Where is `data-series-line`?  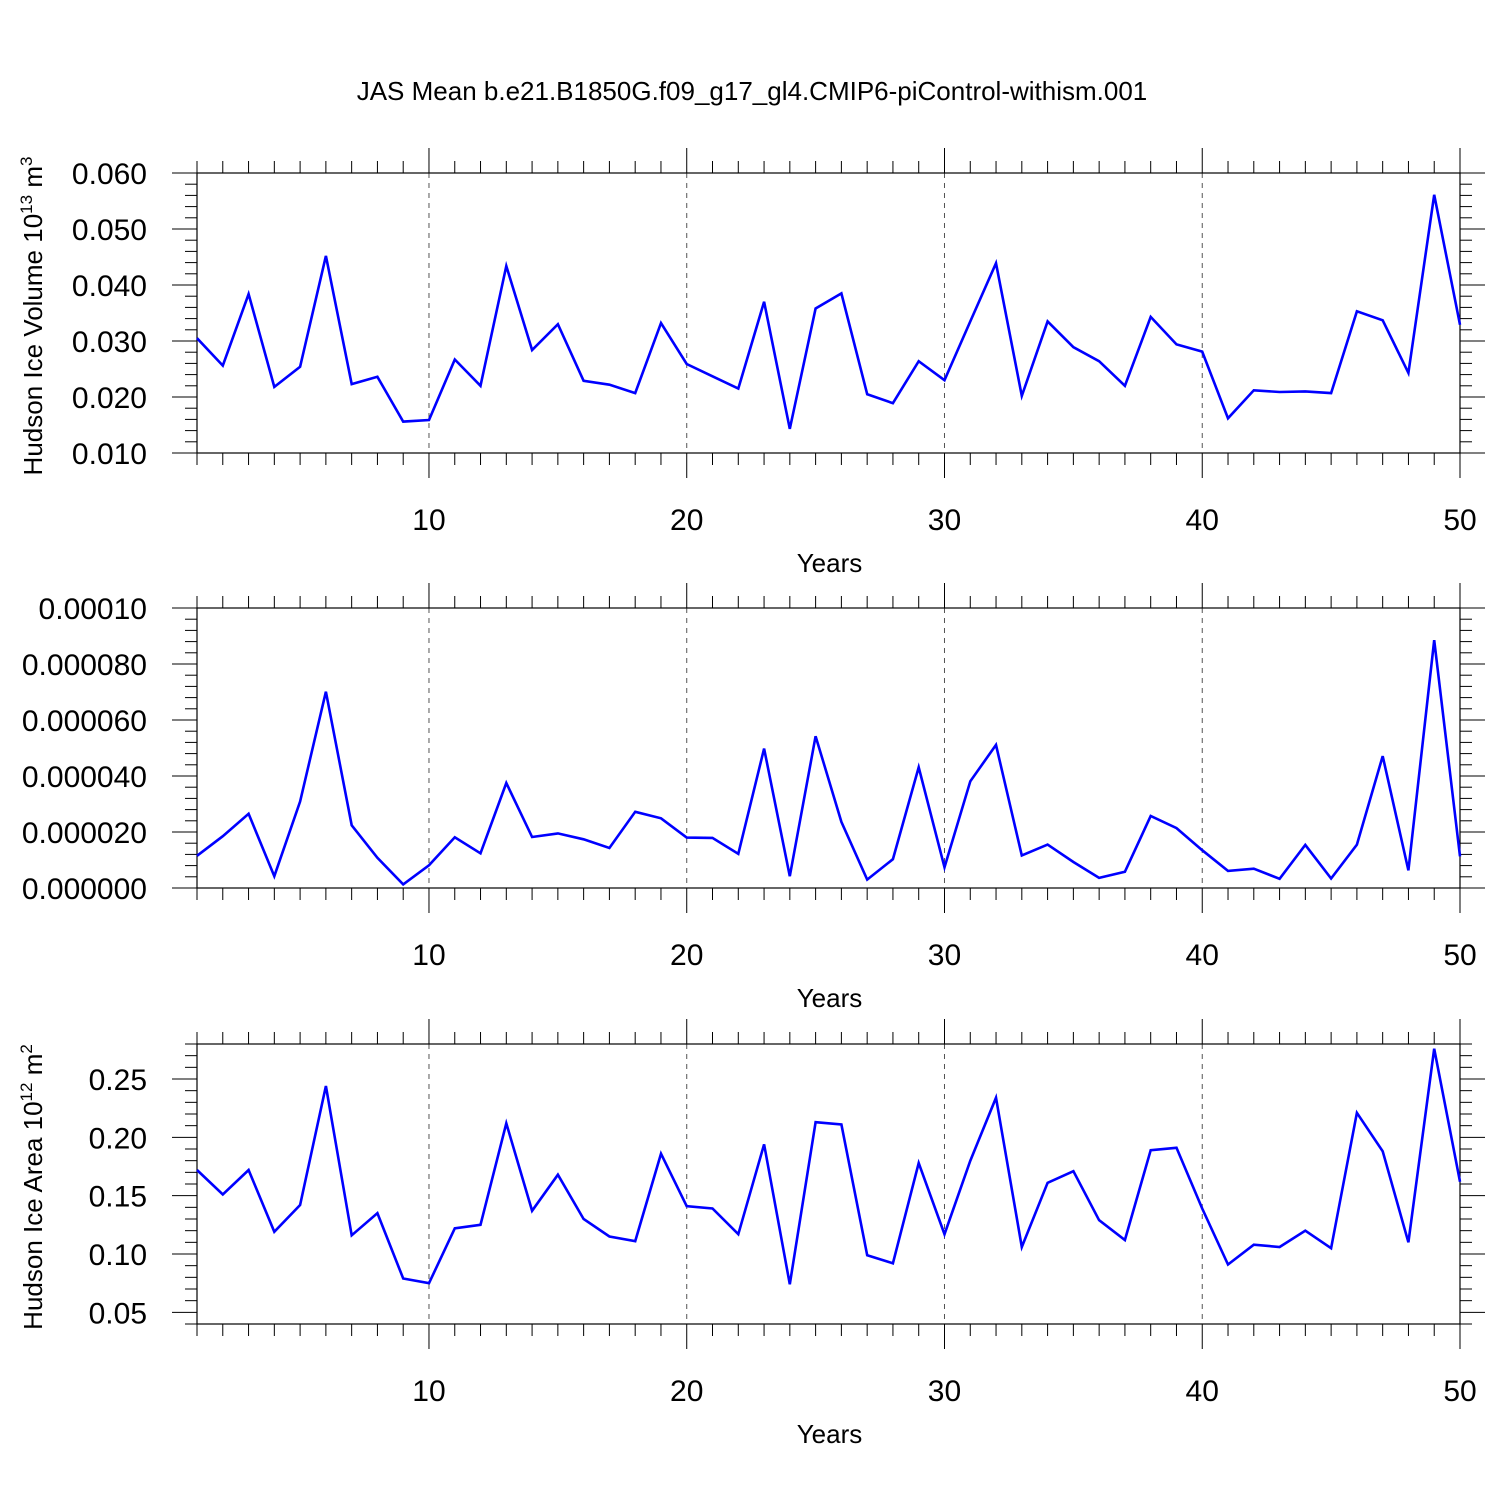
data-series-line is located at coordinates (829, 763).